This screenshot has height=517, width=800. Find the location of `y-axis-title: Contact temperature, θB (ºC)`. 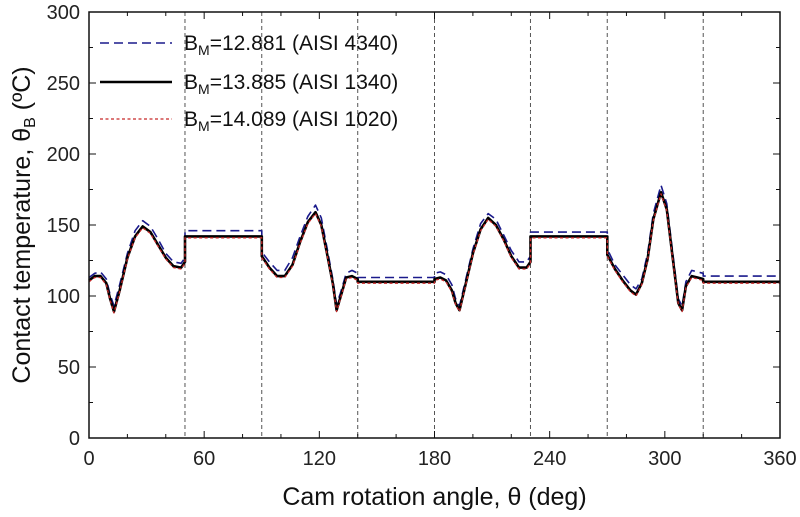

y-axis-title: Contact temperature, θB (ºC) is located at coordinates (23, 224).